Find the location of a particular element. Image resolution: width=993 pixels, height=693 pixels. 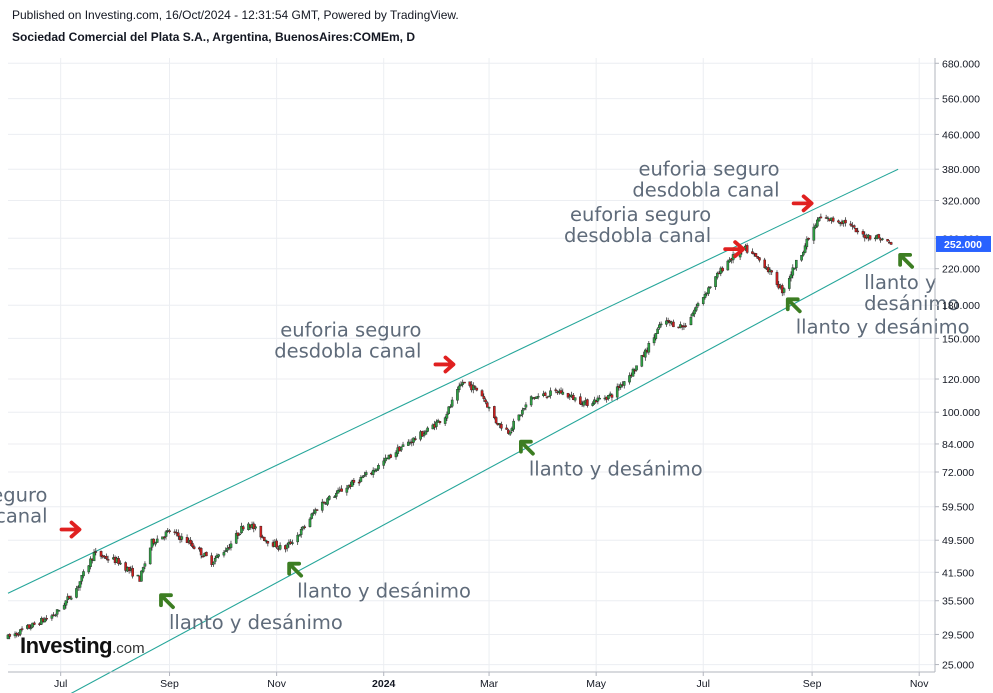

investing-logo: Investing.com is located at coordinates (82, 646).